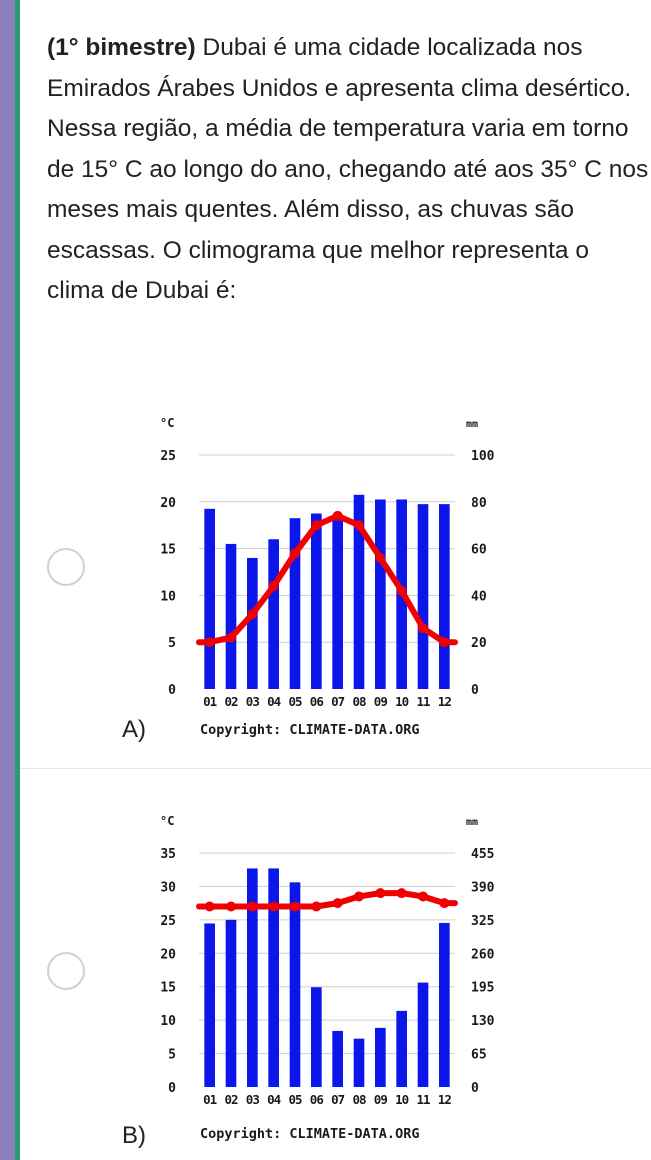 The width and height of the screenshot is (651, 1160). What do you see at coordinates (479, 550) in the screenshot?
I see `right-tick-label: 60` at bounding box center [479, 550].